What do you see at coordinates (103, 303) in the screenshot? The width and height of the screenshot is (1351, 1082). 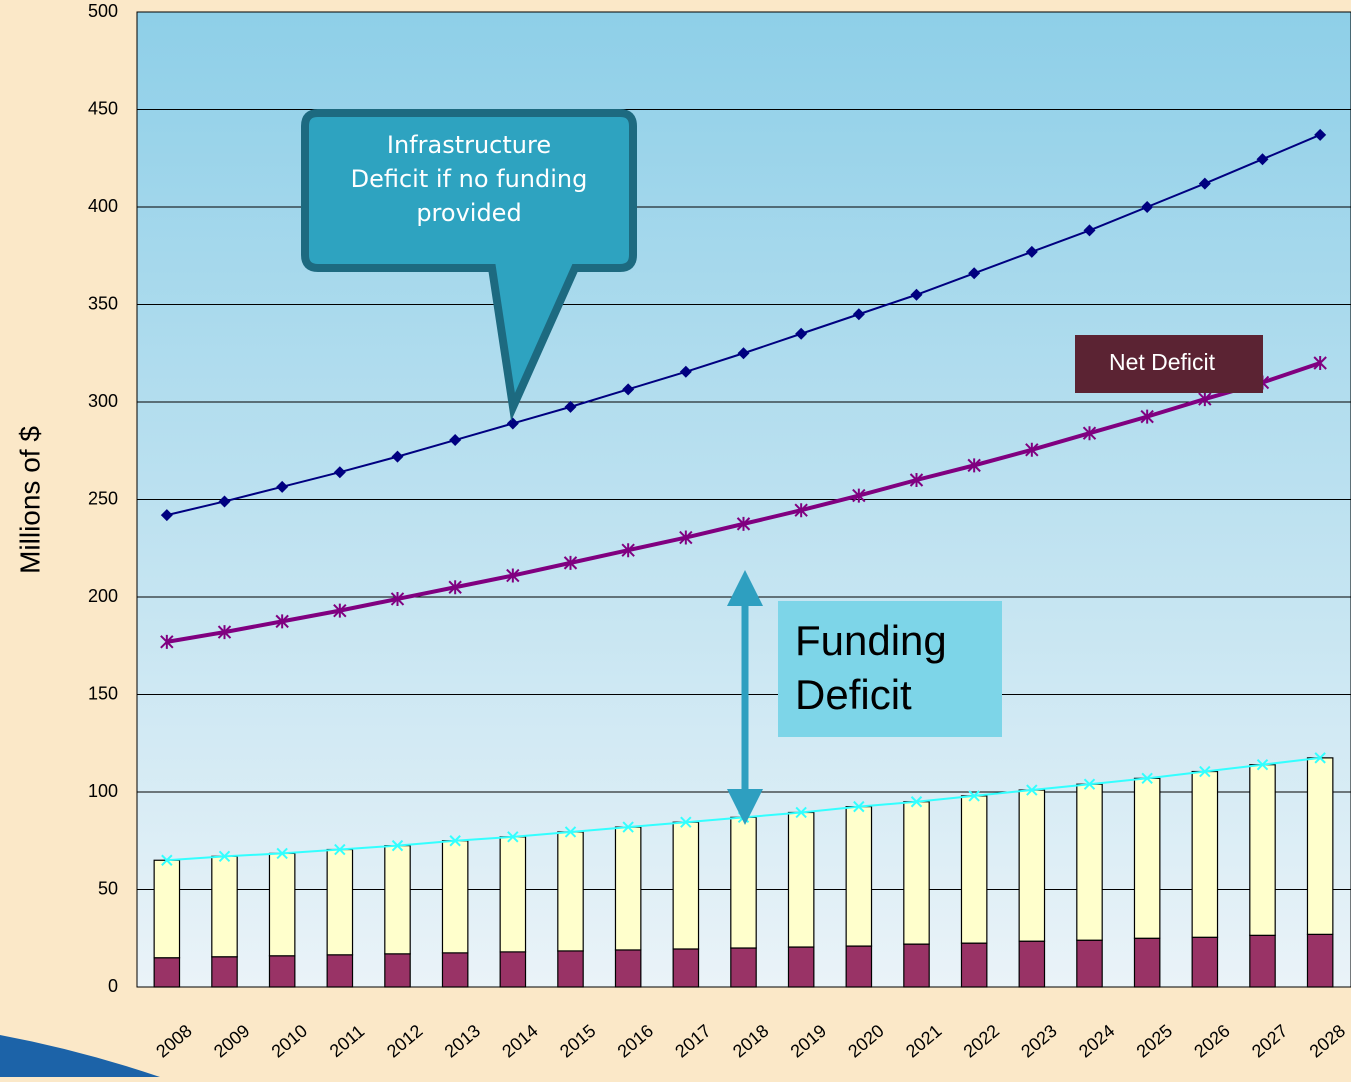 I see `y-tick-label: 350` at bounding box center [103, 303].